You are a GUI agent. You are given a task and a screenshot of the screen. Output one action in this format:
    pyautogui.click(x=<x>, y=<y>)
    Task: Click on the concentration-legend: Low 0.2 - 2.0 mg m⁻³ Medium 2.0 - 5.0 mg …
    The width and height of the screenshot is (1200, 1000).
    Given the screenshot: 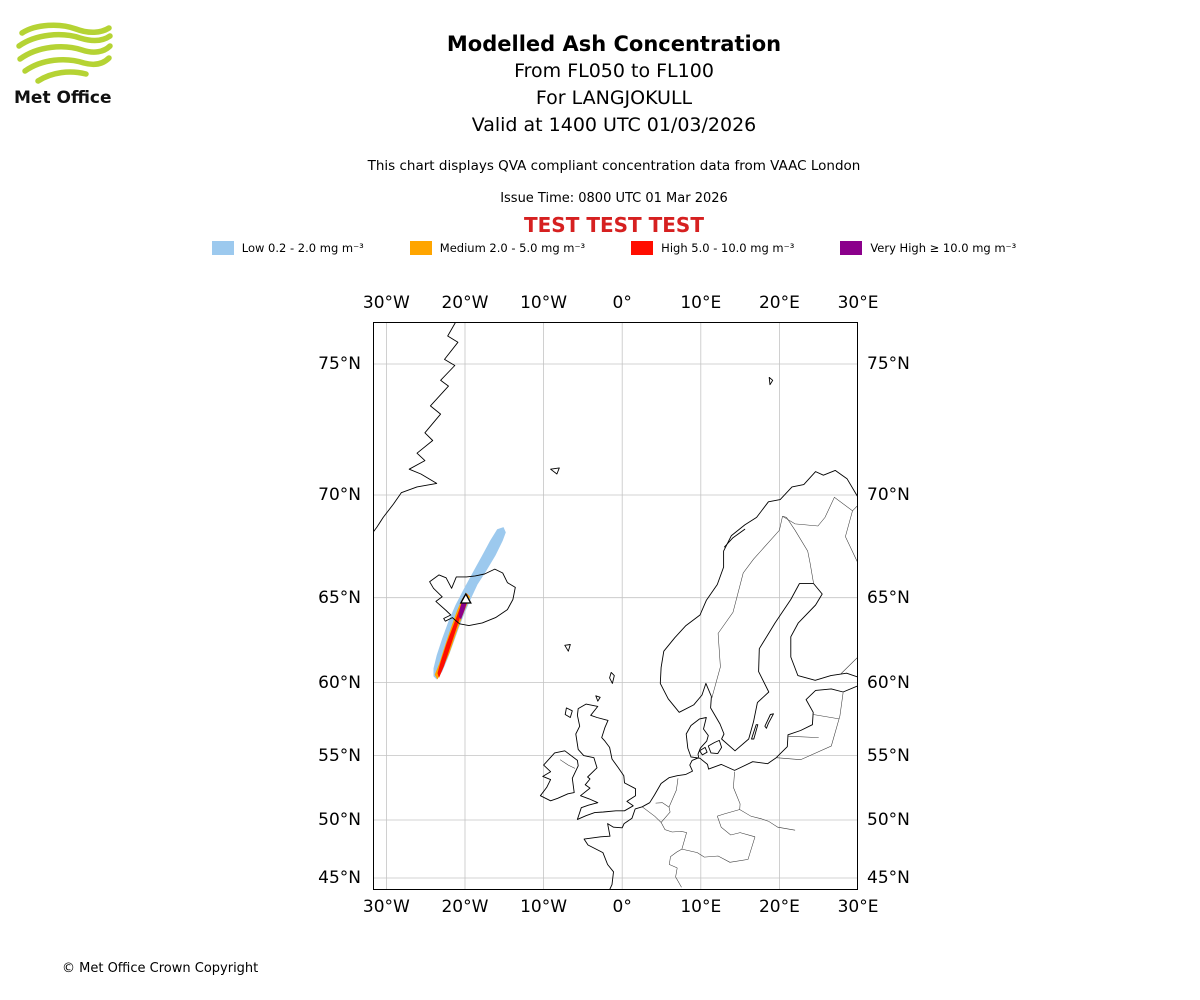 What is the action you would take?
    pyautogui.click(x=614, y=248)
    